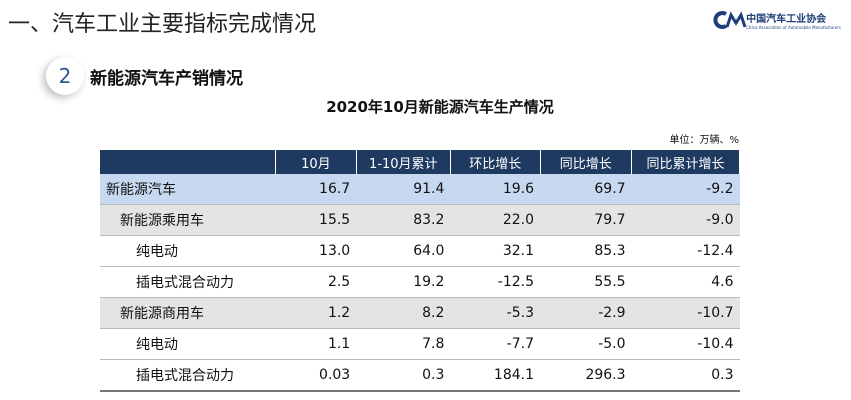 This screenshot has height=400, width=851. I want to click on value-cell: 79.7, so click(586, 220).